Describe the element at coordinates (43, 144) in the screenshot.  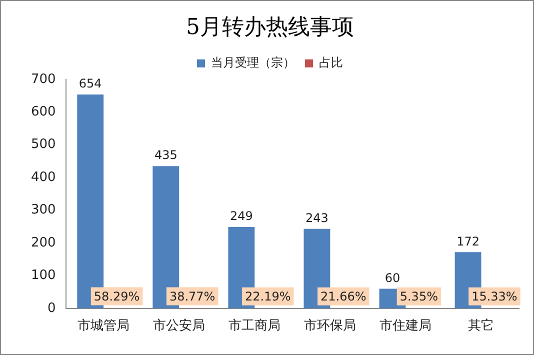
I see `y-tick-label: 500` at that location.